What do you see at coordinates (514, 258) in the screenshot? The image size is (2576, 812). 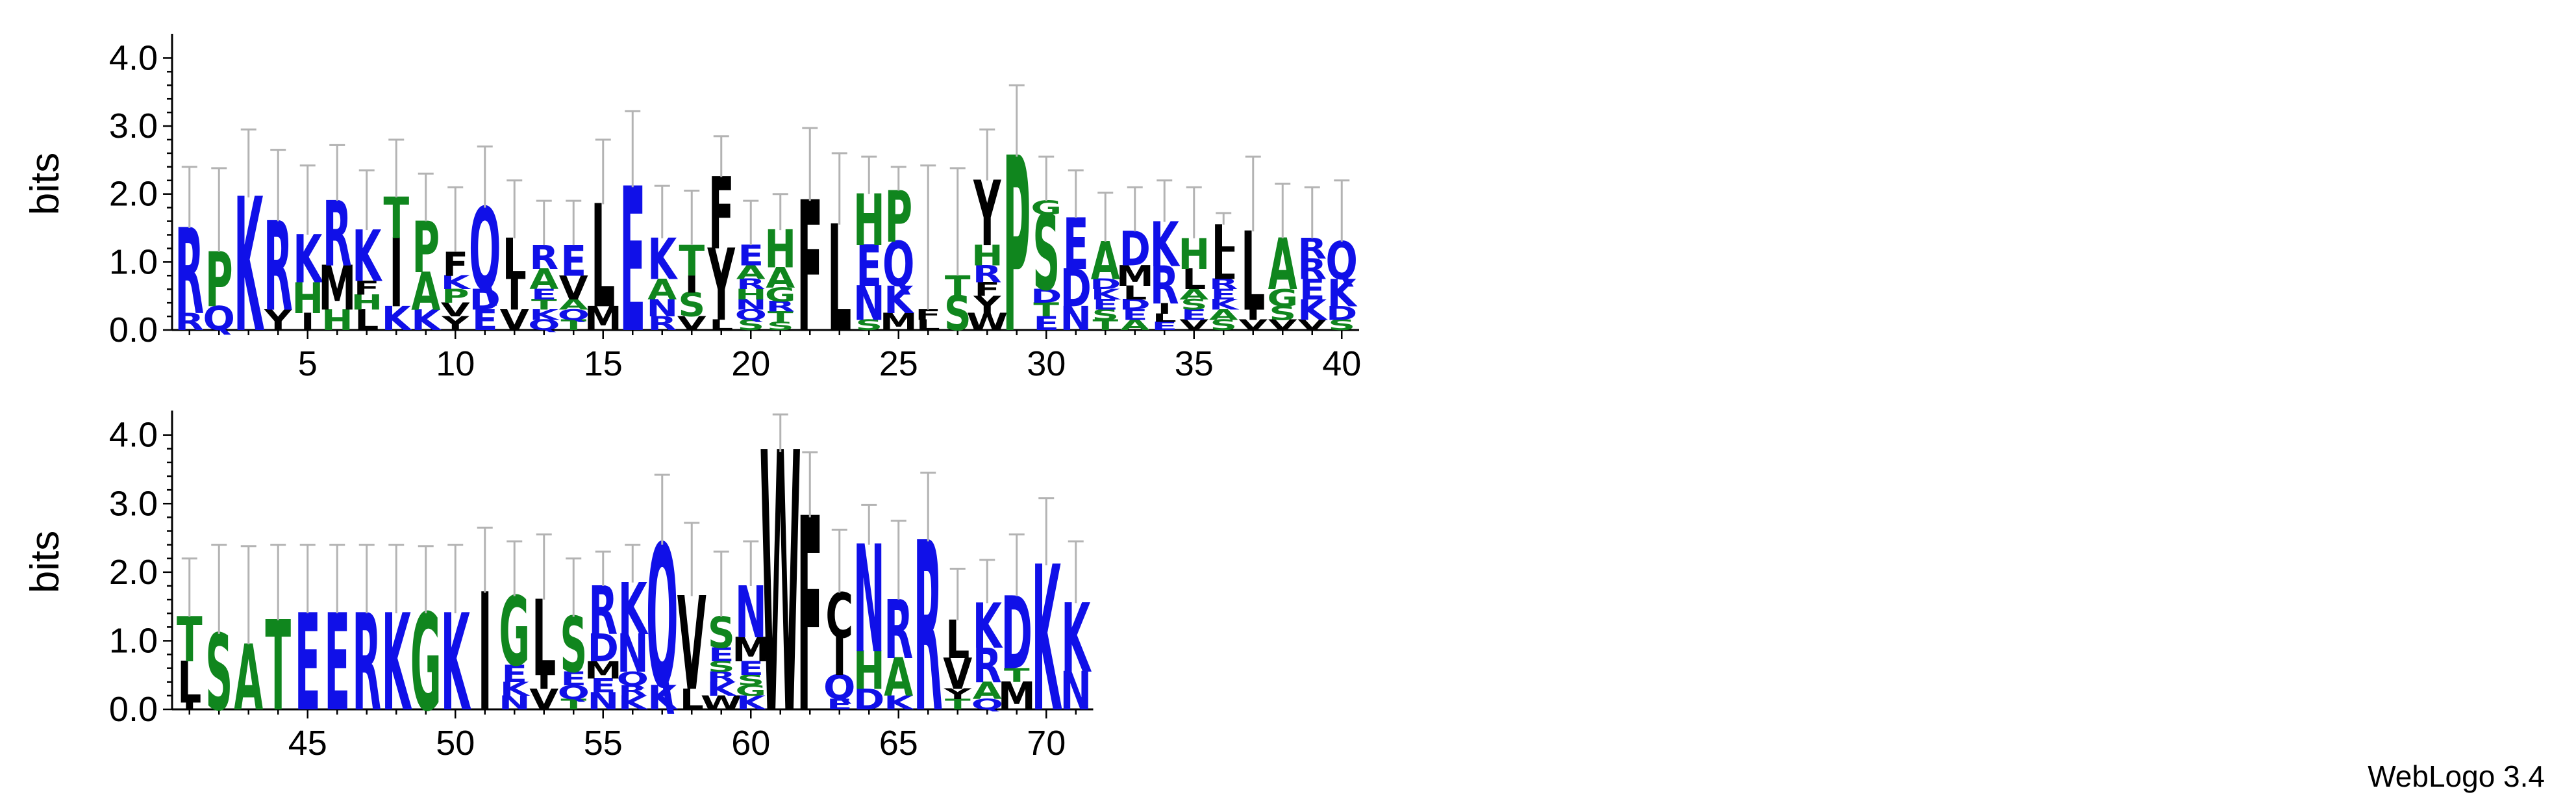 I see `logo-column-12: VIL` at bounding box center [514, 258].